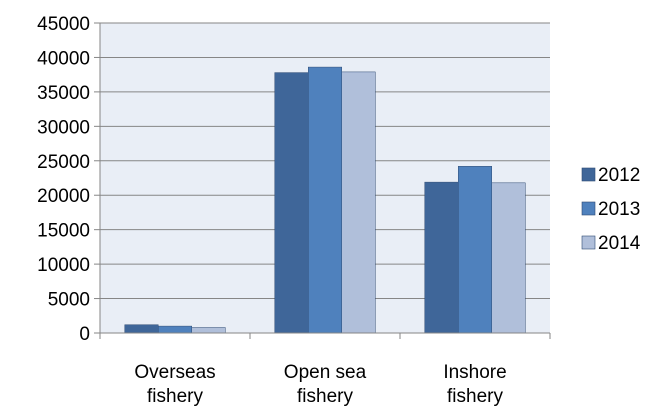 The height and width of the screenshot is (408, 663). I want to click on y-tick-label: 35000, so click(63, 93).